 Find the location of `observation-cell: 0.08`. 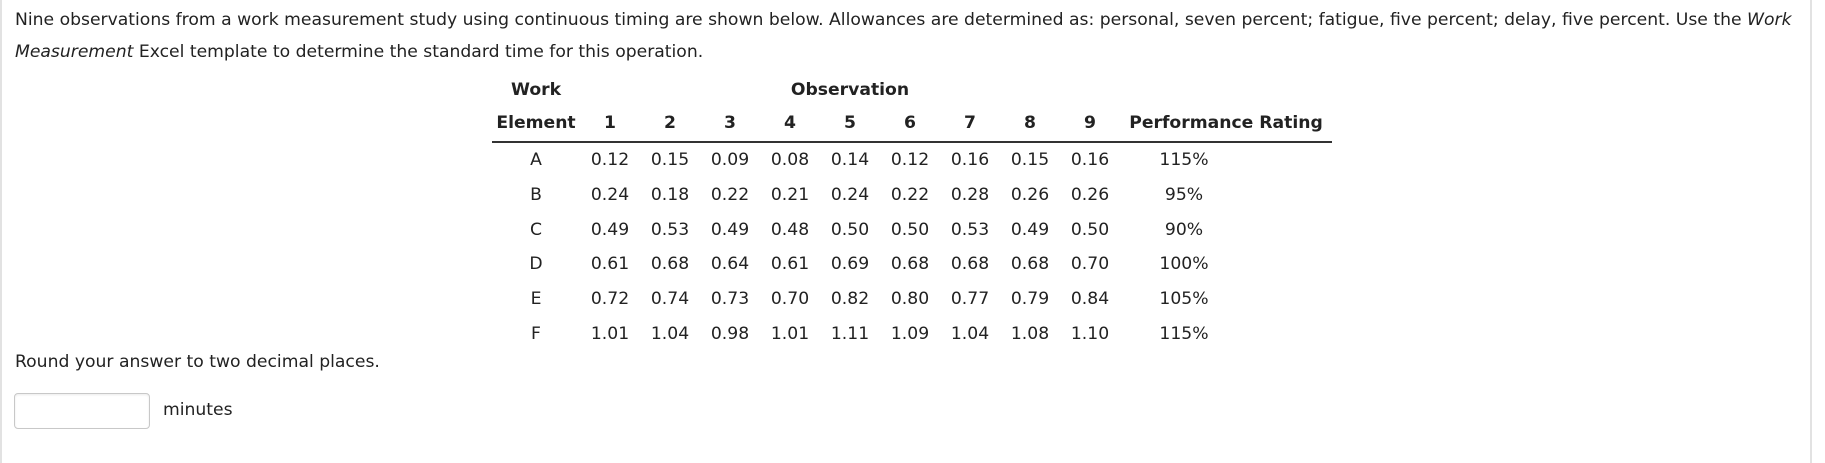

observation-cell: 0.08 is located at coordinates (790, 160).